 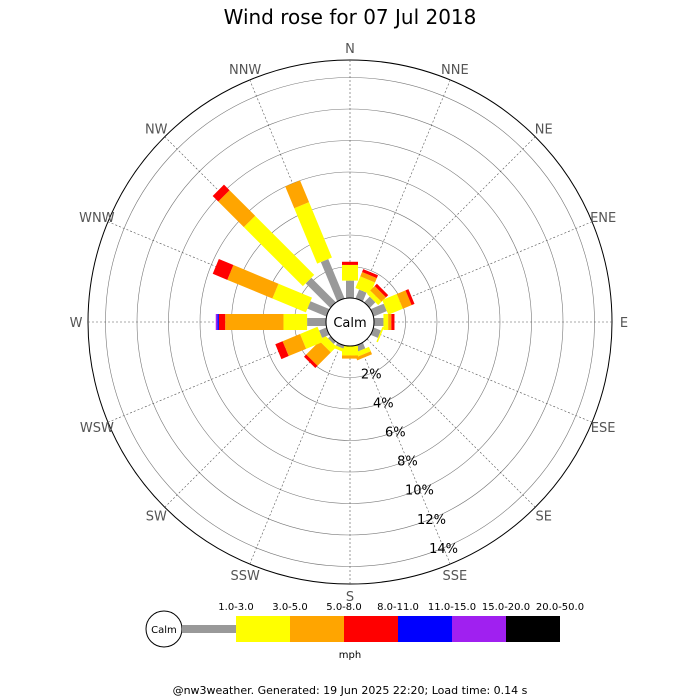 What do you see at coordinates (76, 323) in the screenshot?
I see `direction-label-w: W` at bounding box center [76, 323].